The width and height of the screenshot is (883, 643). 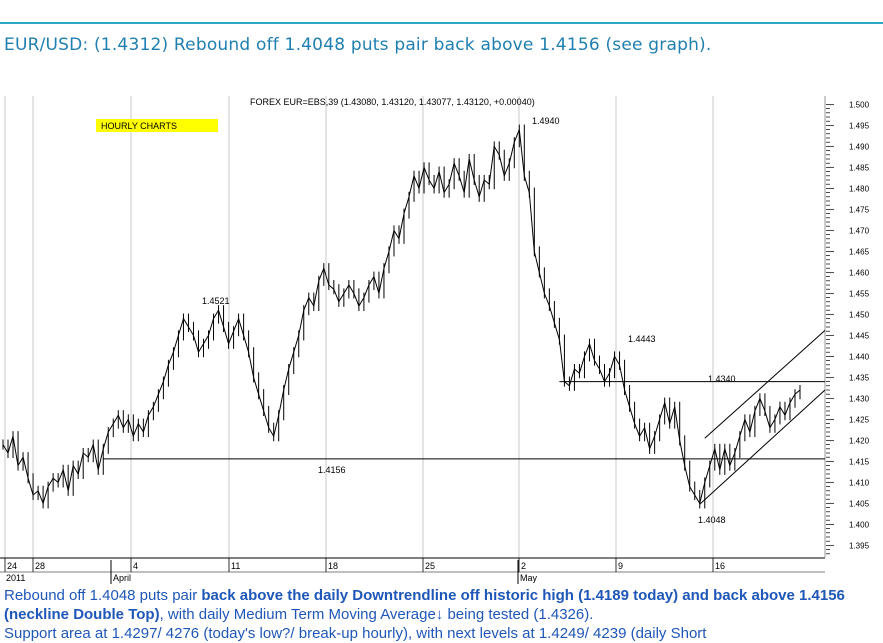 What do you see at coordinates (859, 125) in the screenshot?
I see `y-tick-label-1.495: 1.495` at bounding box center [859, 125].